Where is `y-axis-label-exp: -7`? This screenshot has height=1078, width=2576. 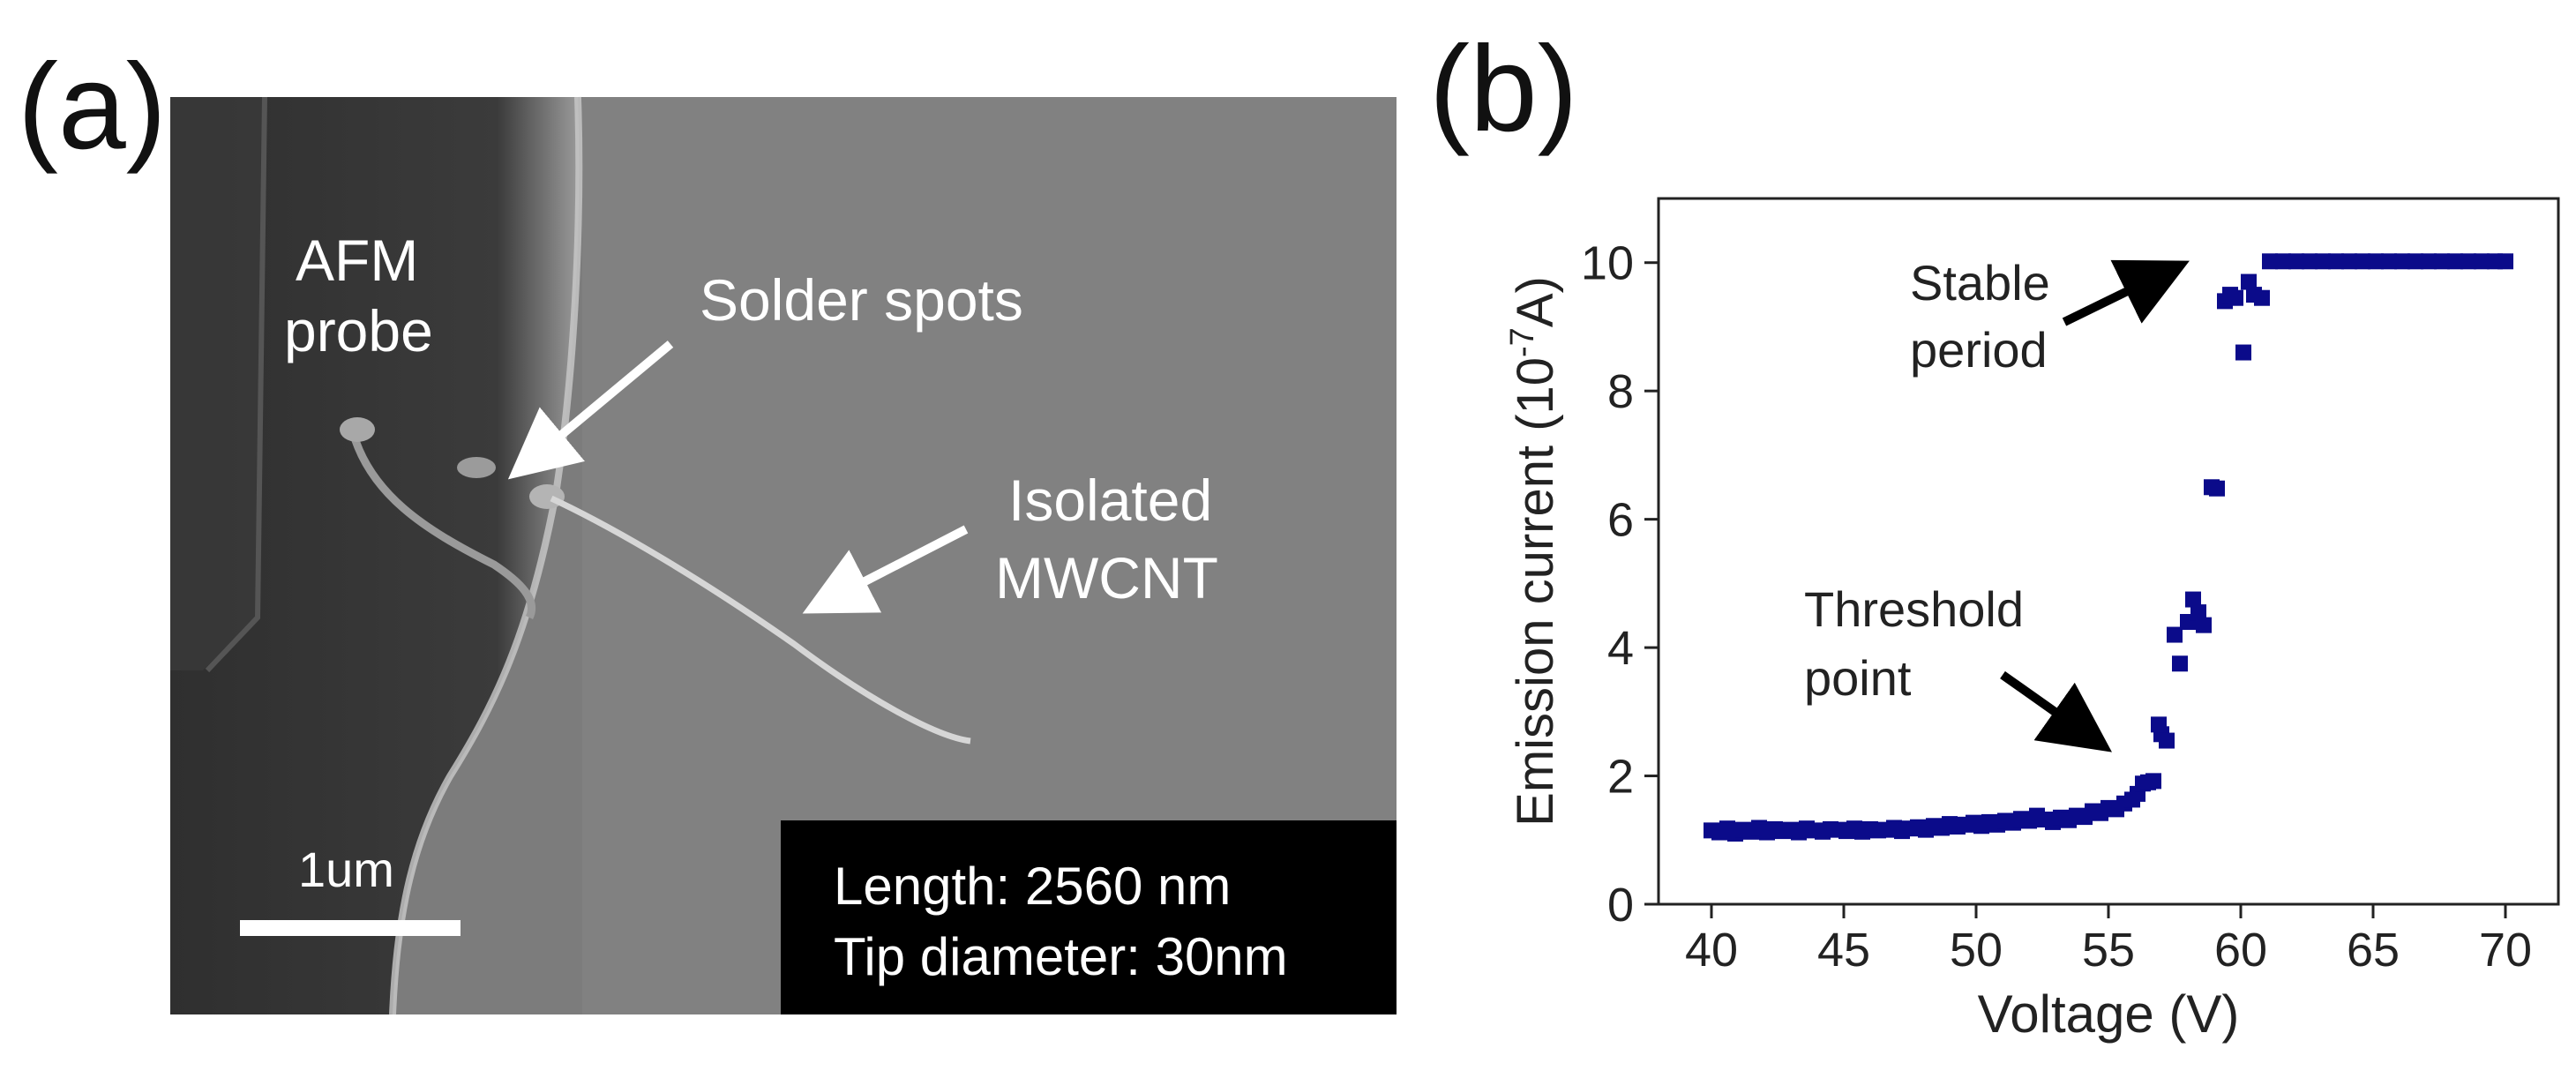 y-axis-label-exp: -7 is located at coordinates (1523, 342).